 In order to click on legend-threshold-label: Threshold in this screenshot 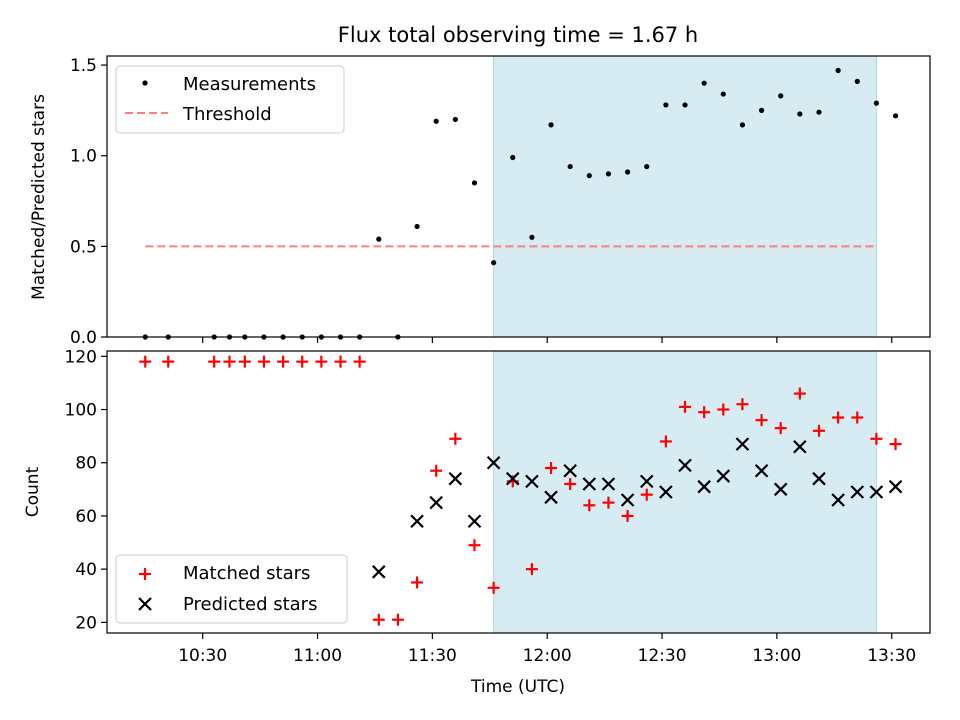, I will do `click(227, 114)`.